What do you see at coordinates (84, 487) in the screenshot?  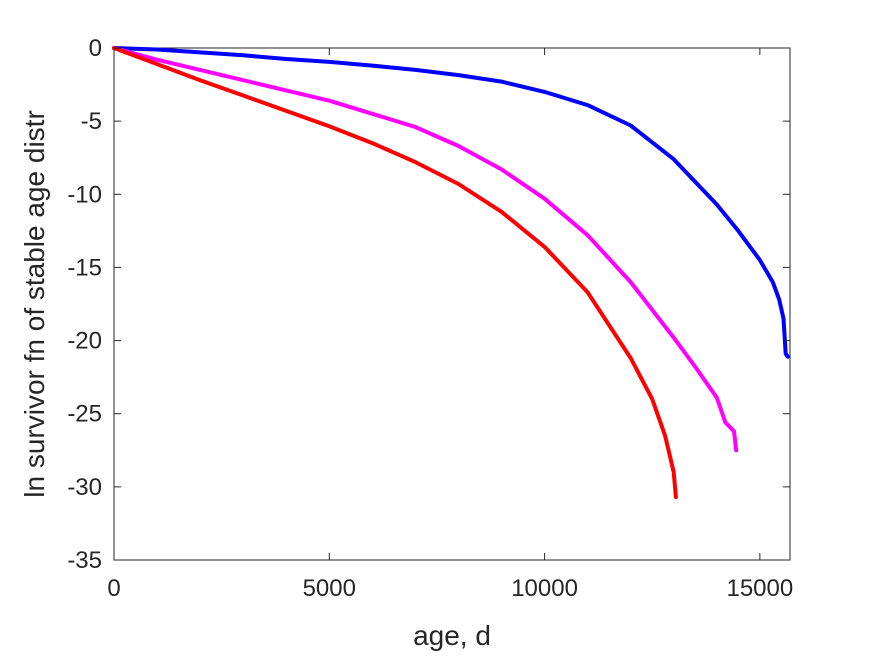 I see `y-tick-label: -30` at bounding box center [84, 487].